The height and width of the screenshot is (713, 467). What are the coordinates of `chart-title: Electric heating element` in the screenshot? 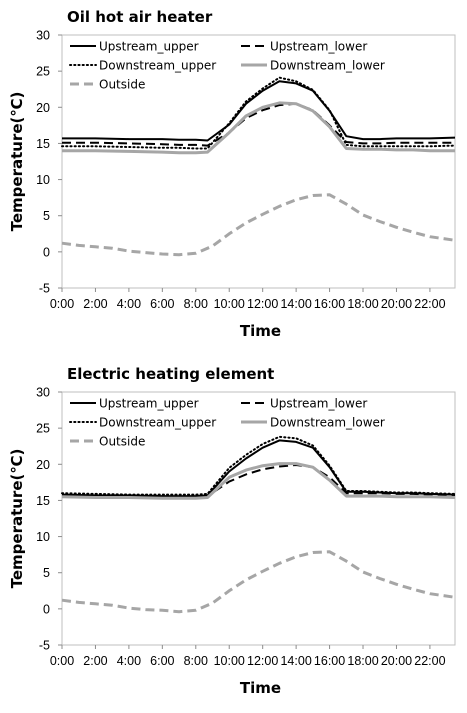 It's located at (170, 374).